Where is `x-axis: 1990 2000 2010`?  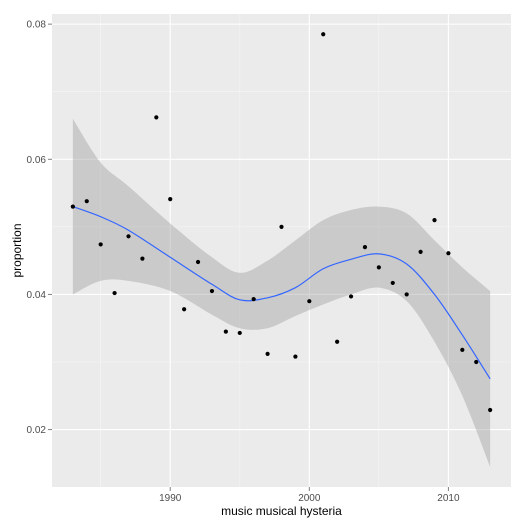
x-axis: 1990 2000 2010 is located at coordinates (309, 495).